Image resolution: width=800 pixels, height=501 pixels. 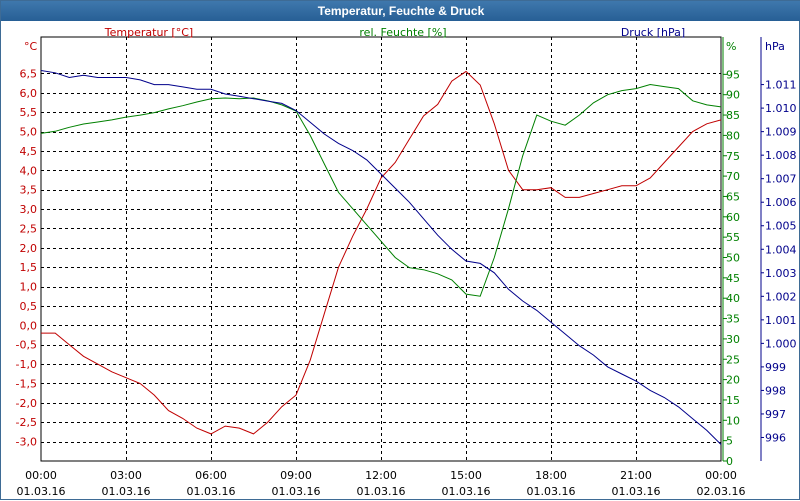 I want to click on temperature-tick: 1,5, so click(x=29, y=267).